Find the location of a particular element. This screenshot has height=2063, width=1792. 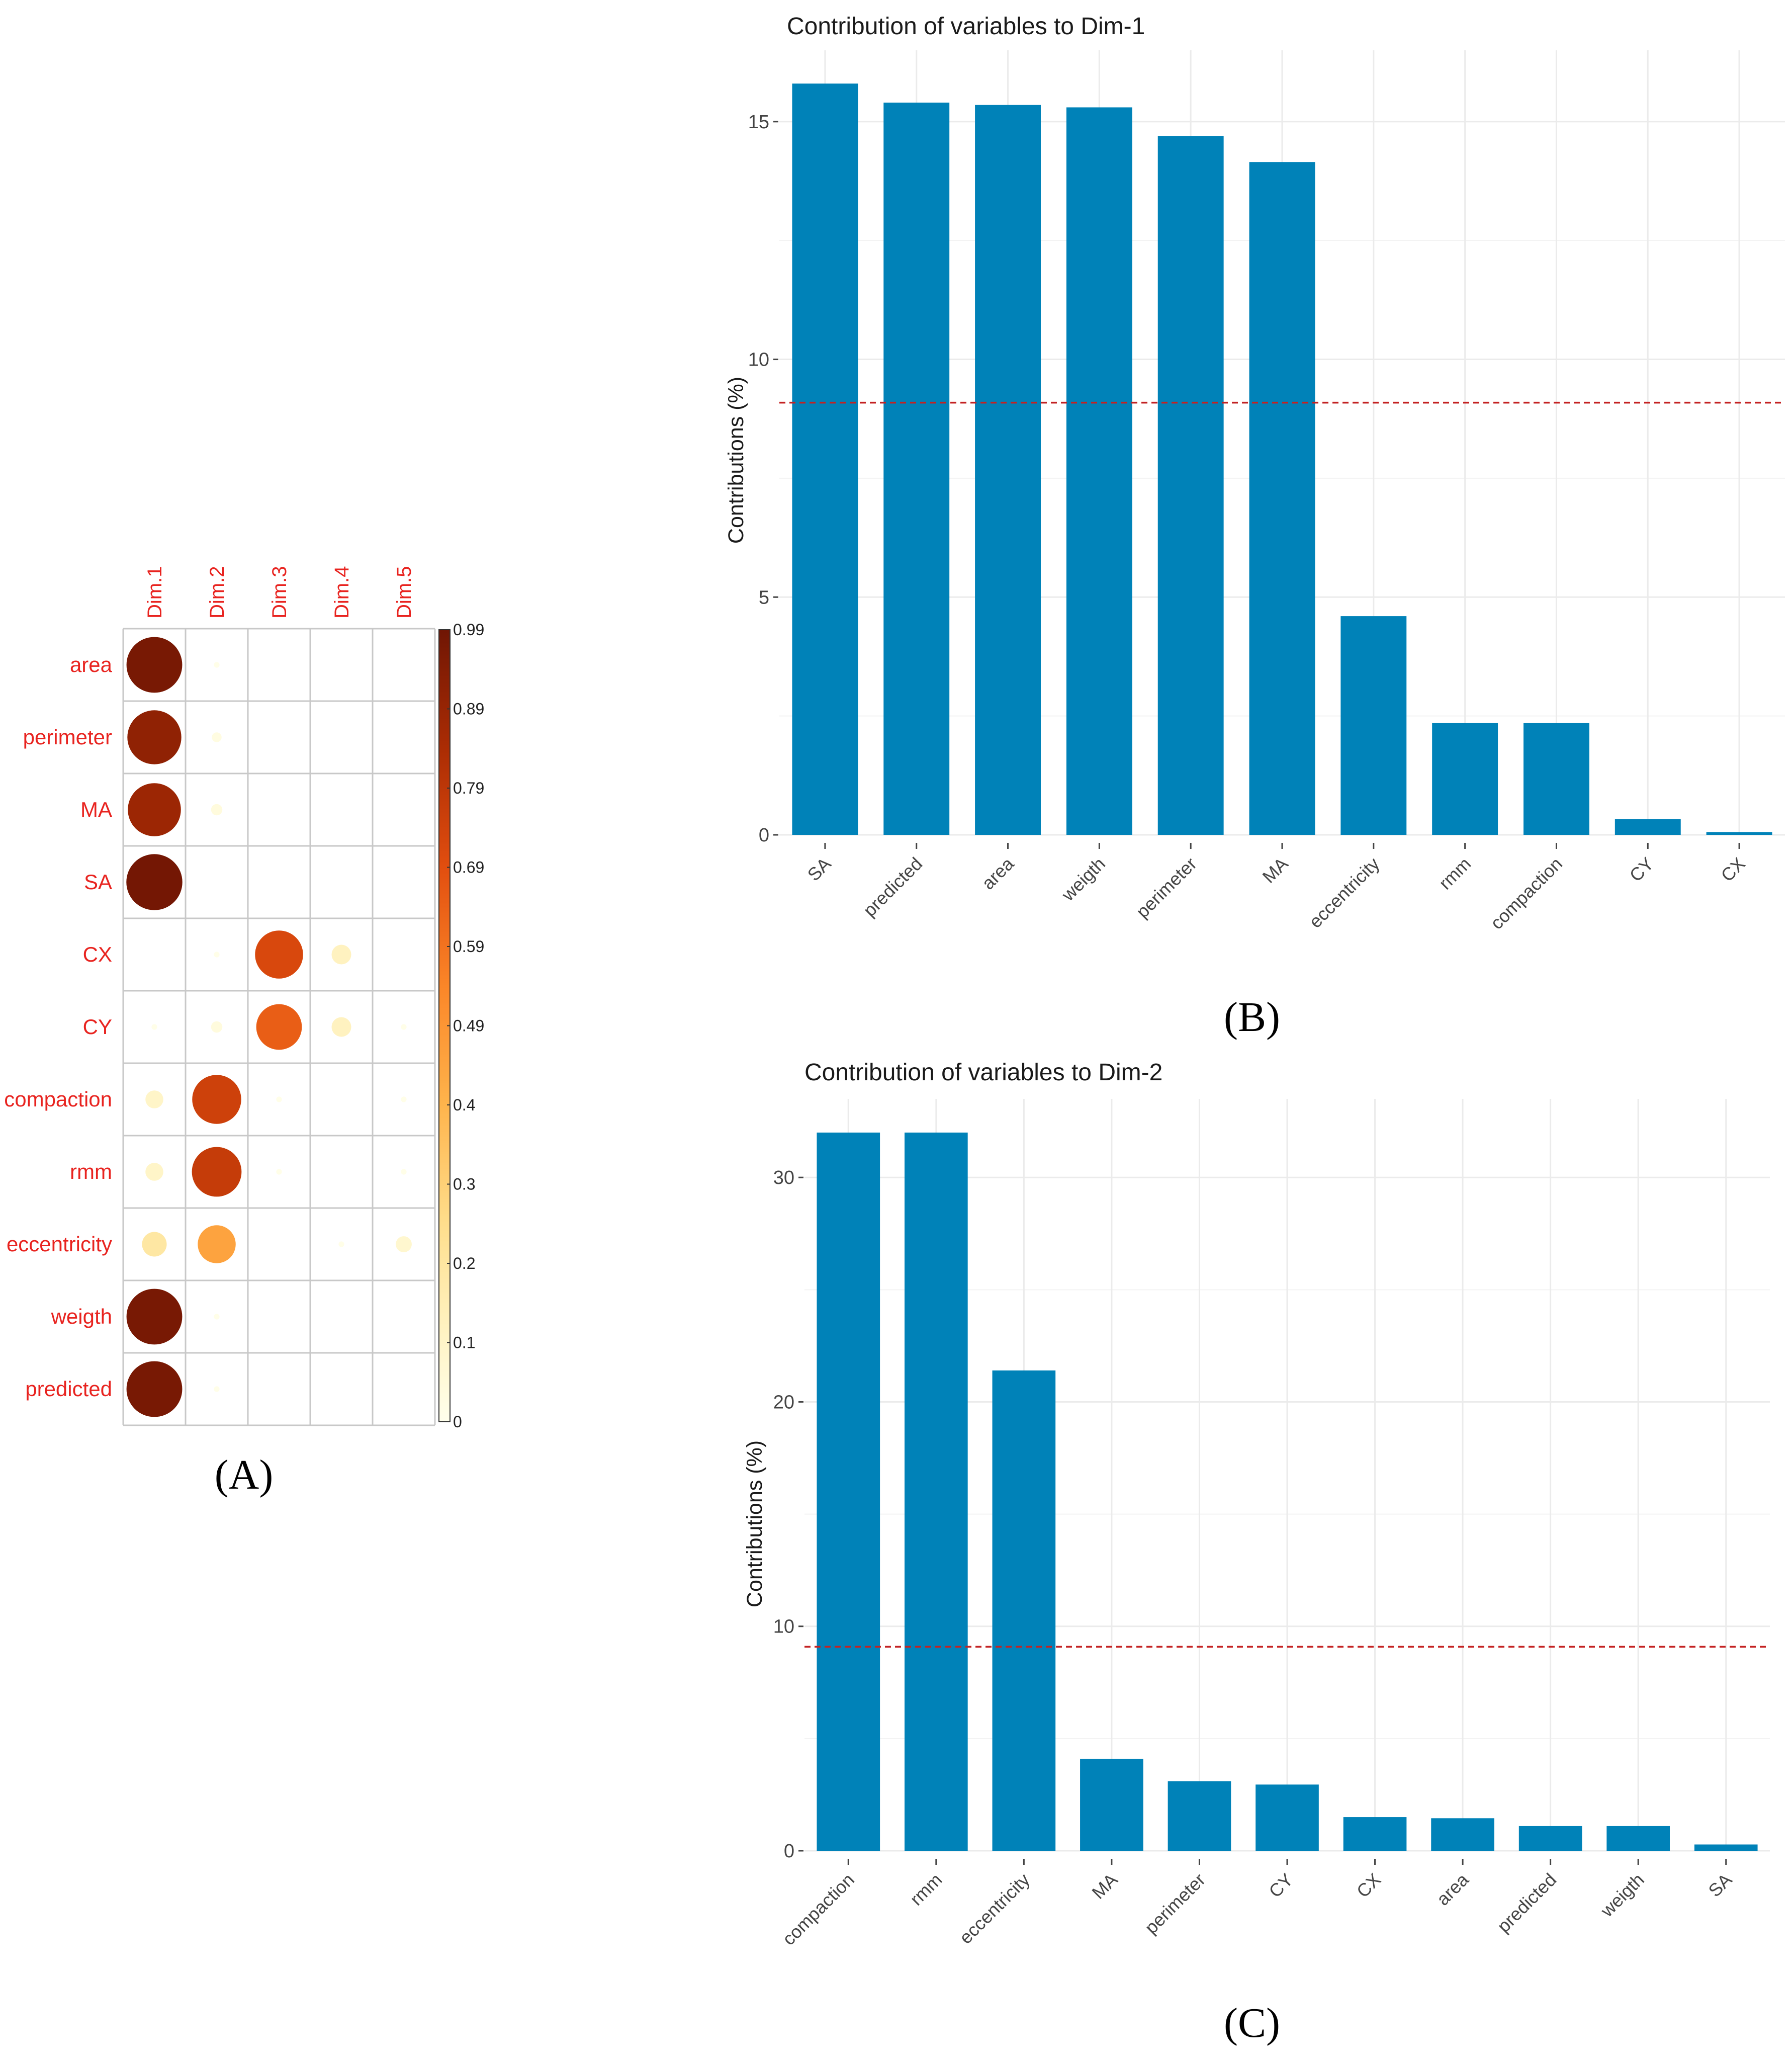

panel-c-label: (C) is located at coordinates (1252, 2023).